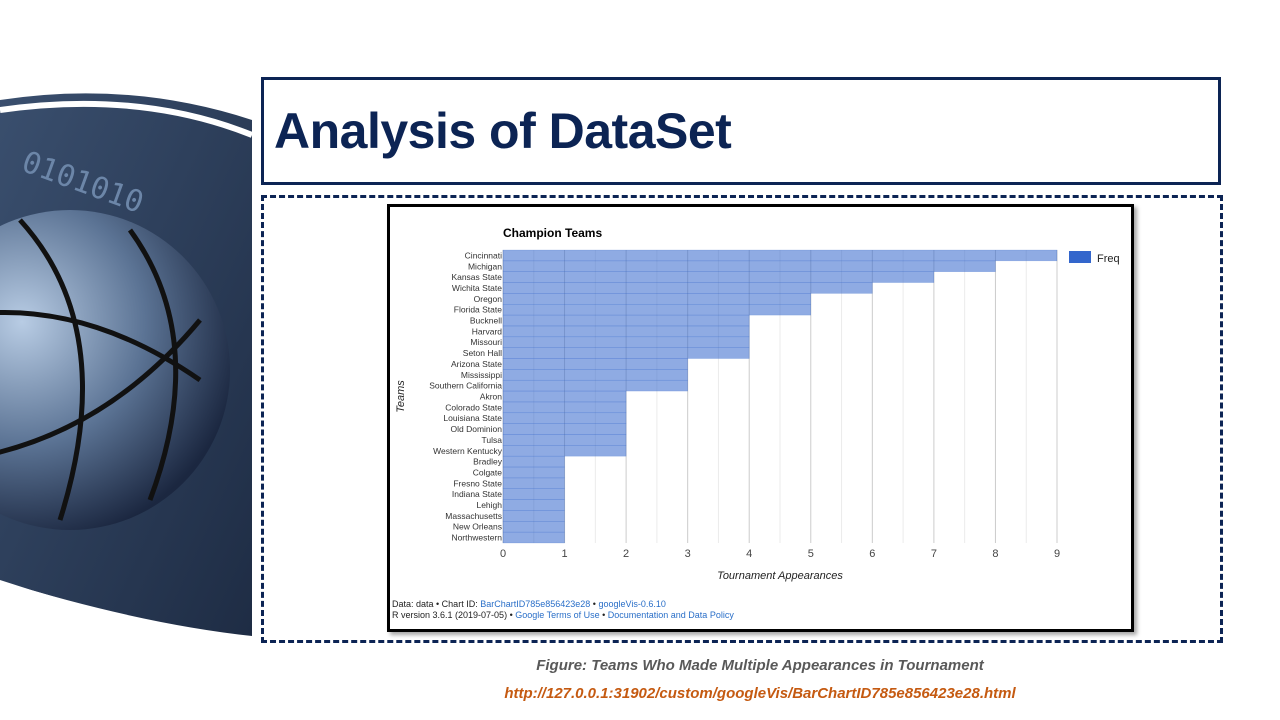 The image size is (1280, 720). I want to click on y-tick-label: Northwestern, so click(476, 538).